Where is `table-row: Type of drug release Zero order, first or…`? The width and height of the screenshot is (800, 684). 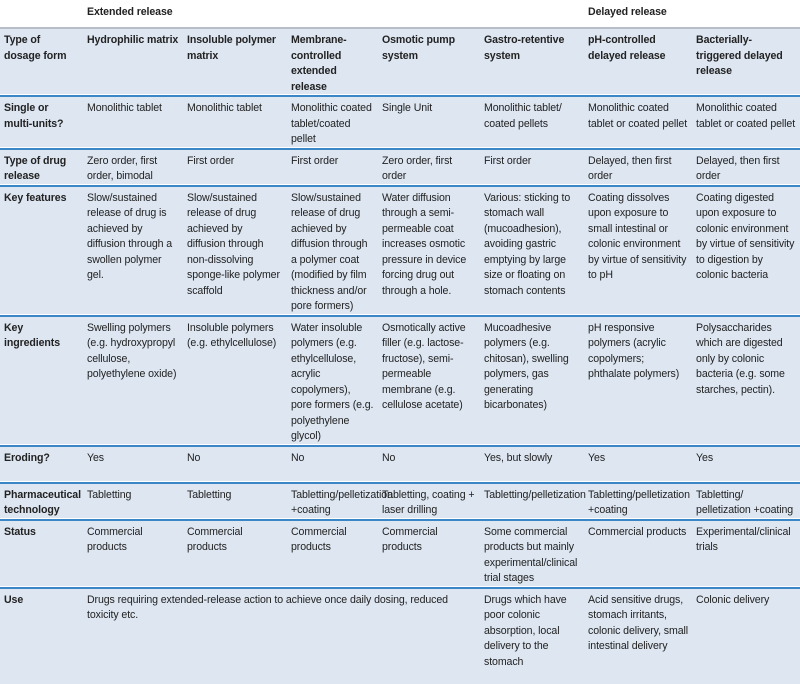 table-row: Type of drug release Zero order, first or… is located at coordinates (400, 167).